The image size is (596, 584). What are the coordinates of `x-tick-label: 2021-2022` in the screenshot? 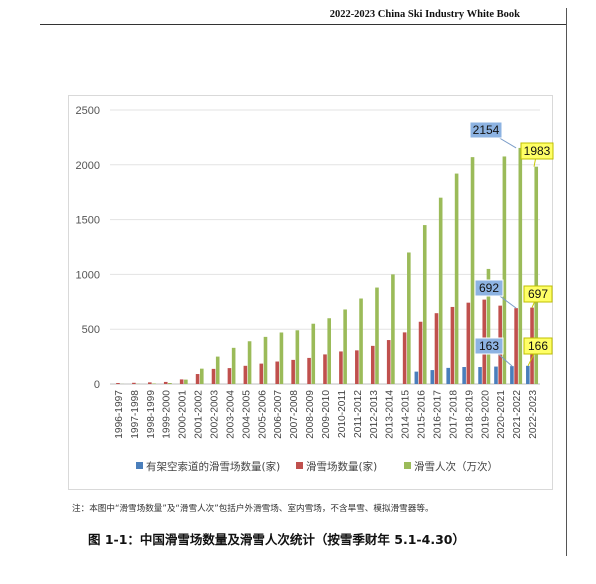 It's located at (517, 414).